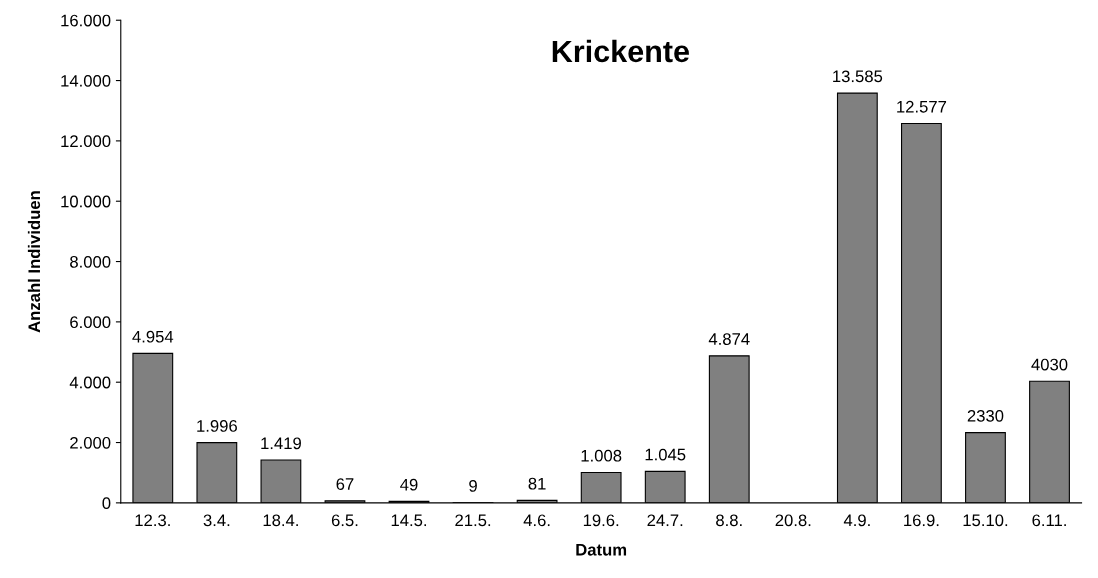  Describe the element at coordinates (345, 484) in the screenshot. I see `data-label: 67` at that location.